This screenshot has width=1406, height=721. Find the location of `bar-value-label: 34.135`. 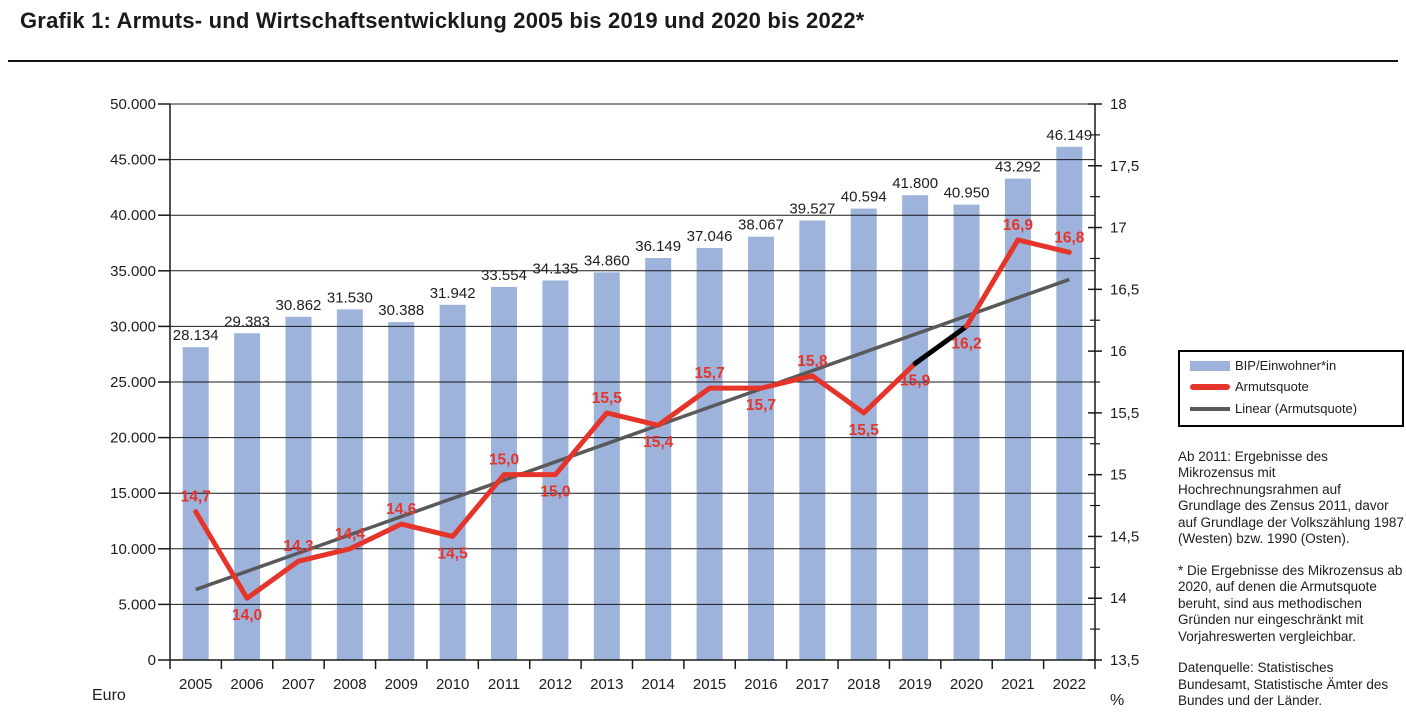

bar-value-label: 34.135 is located at coordinates (555, 268).